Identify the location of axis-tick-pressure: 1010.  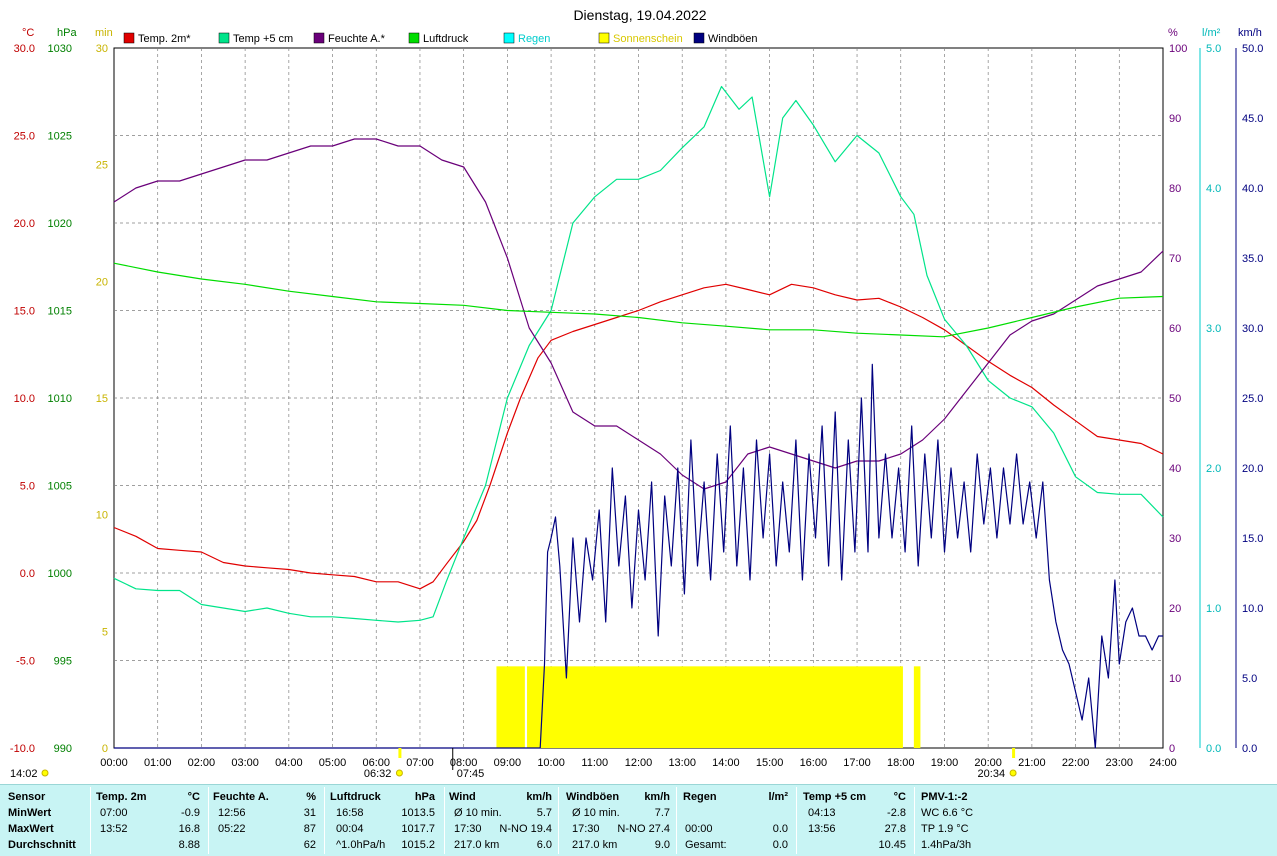
(60, 399).